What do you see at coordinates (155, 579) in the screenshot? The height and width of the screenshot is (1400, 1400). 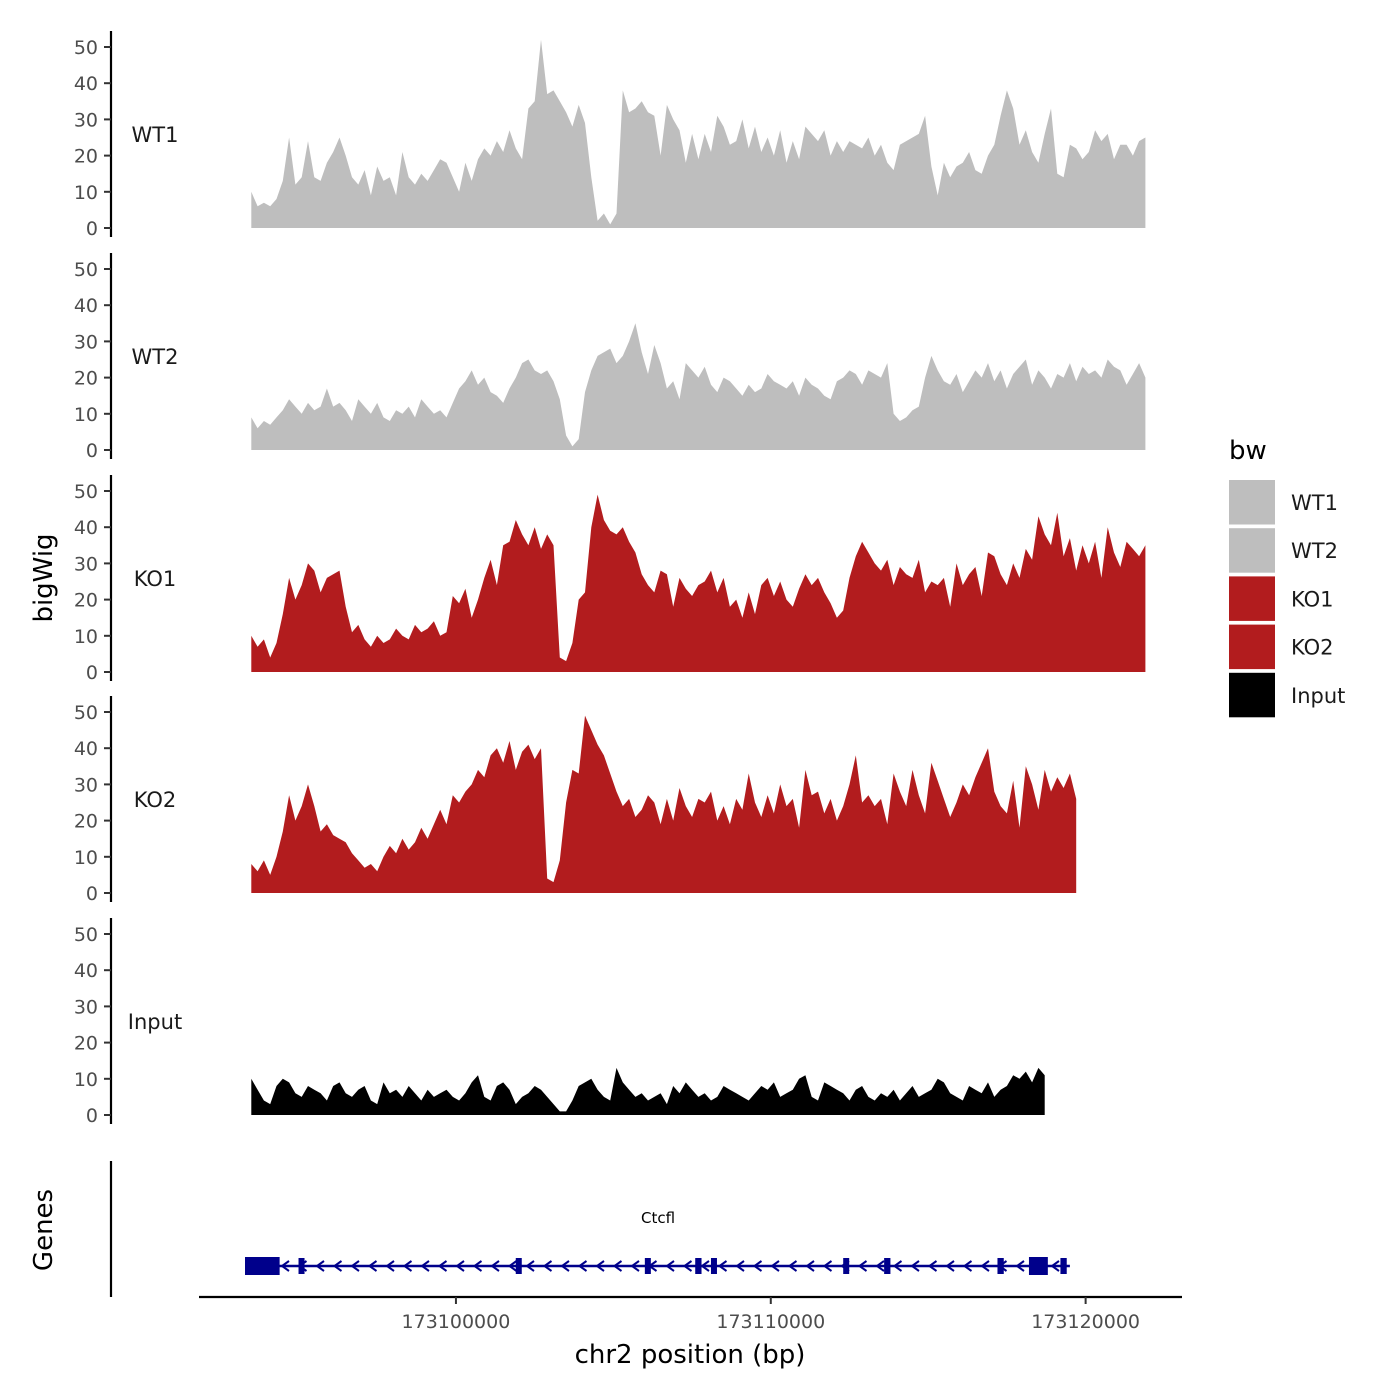 I see `track-label: KO1` at bounding box center [155, 579].